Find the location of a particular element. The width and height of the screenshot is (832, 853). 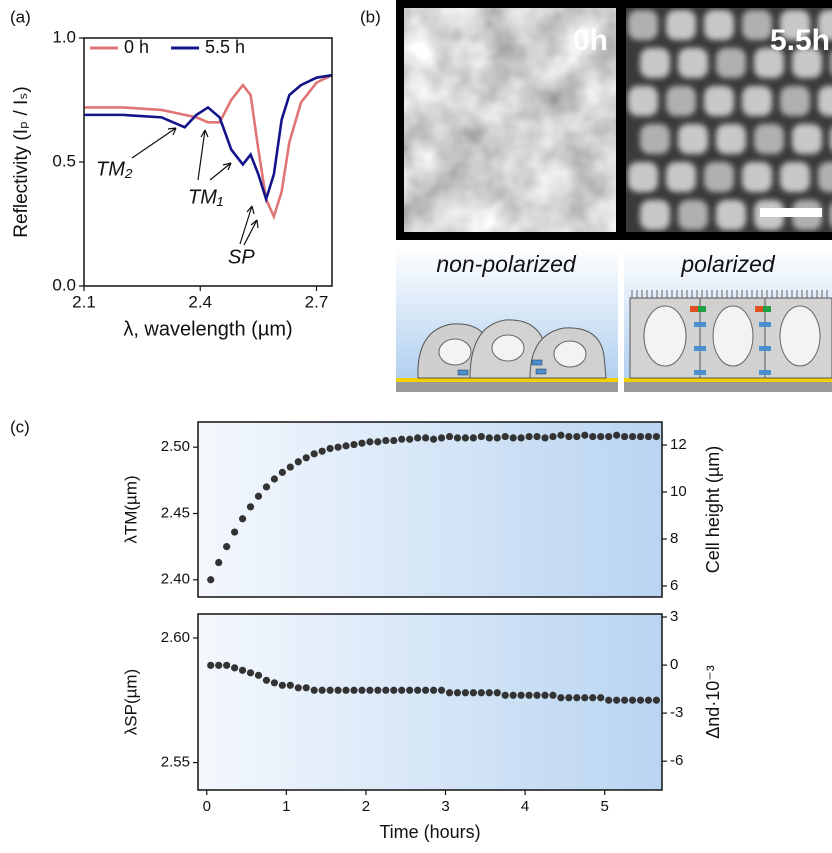

series-line is located at coordinates (208, 138).